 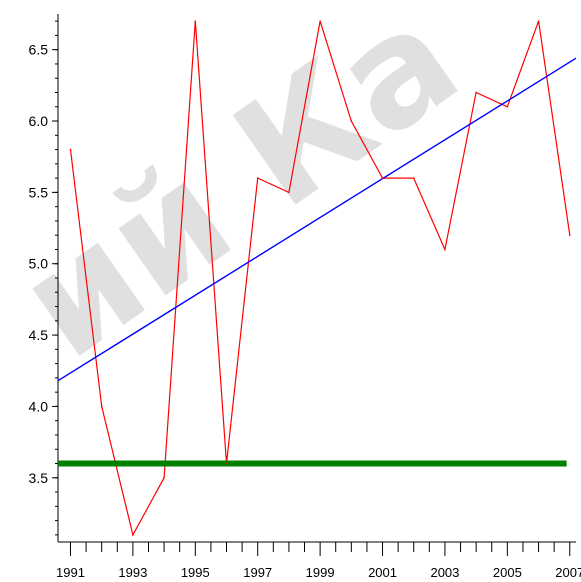 What do you see at coordinates (39, 192) in the screenshot?
I see `y-tick-label: 5.5` at bounding box center [39, 192].